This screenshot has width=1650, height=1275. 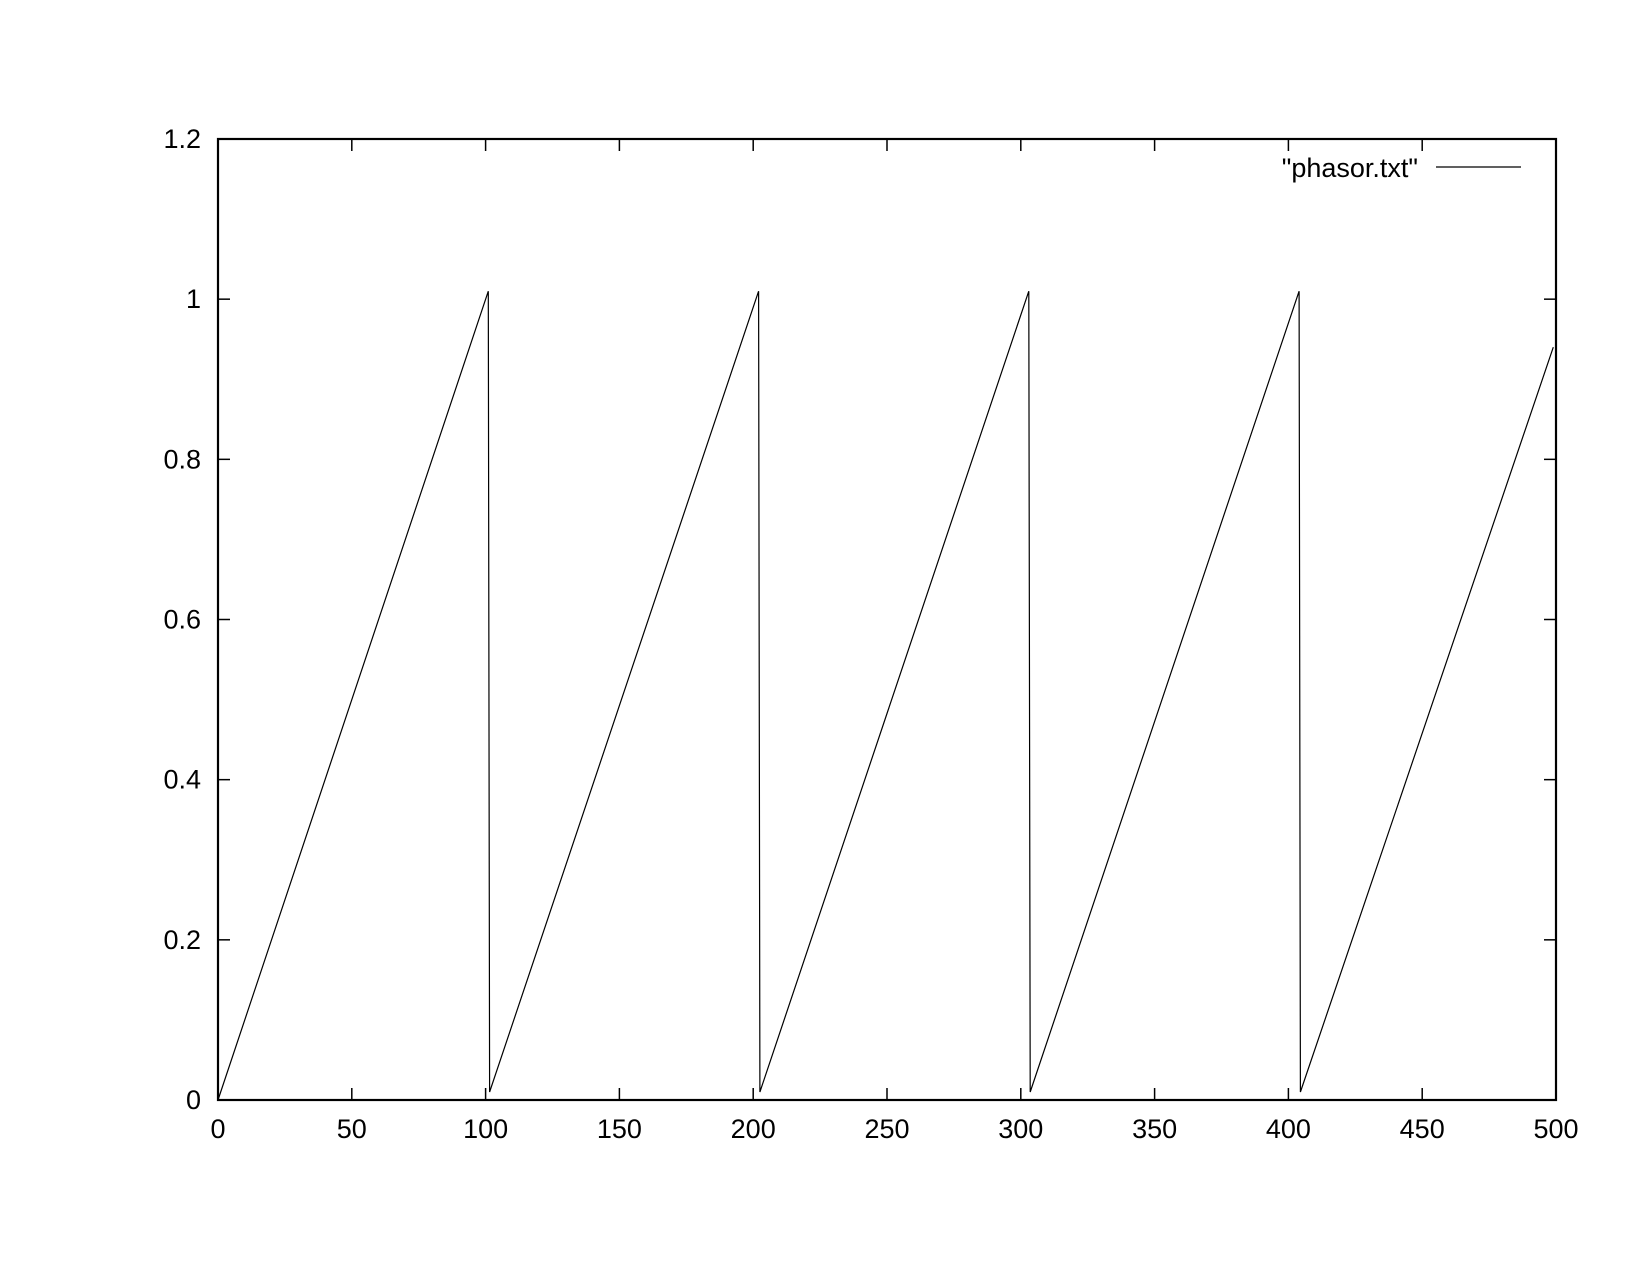 I want to click on x-tick-label: 200, so click(x=753, y=1129).